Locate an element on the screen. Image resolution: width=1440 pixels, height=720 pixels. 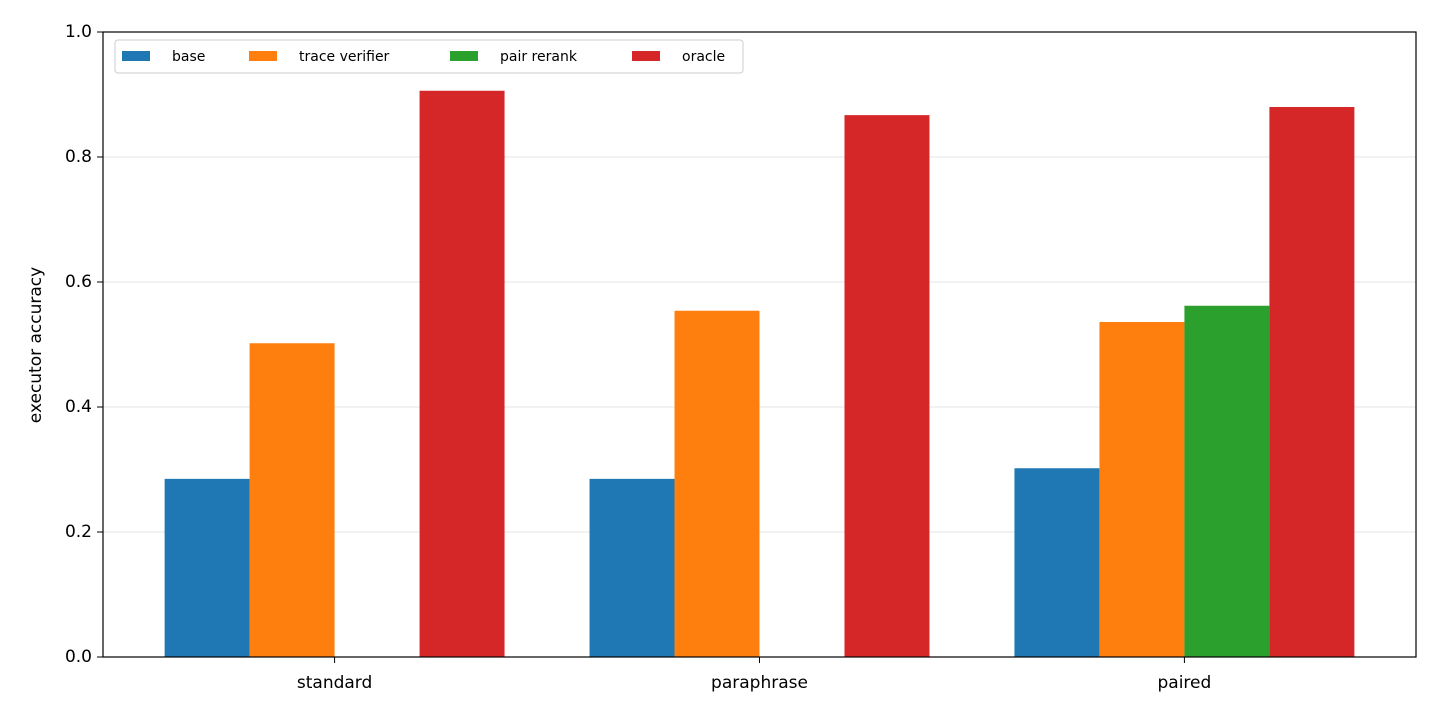
legend-label: oracle is located at coordinates (703, 57).